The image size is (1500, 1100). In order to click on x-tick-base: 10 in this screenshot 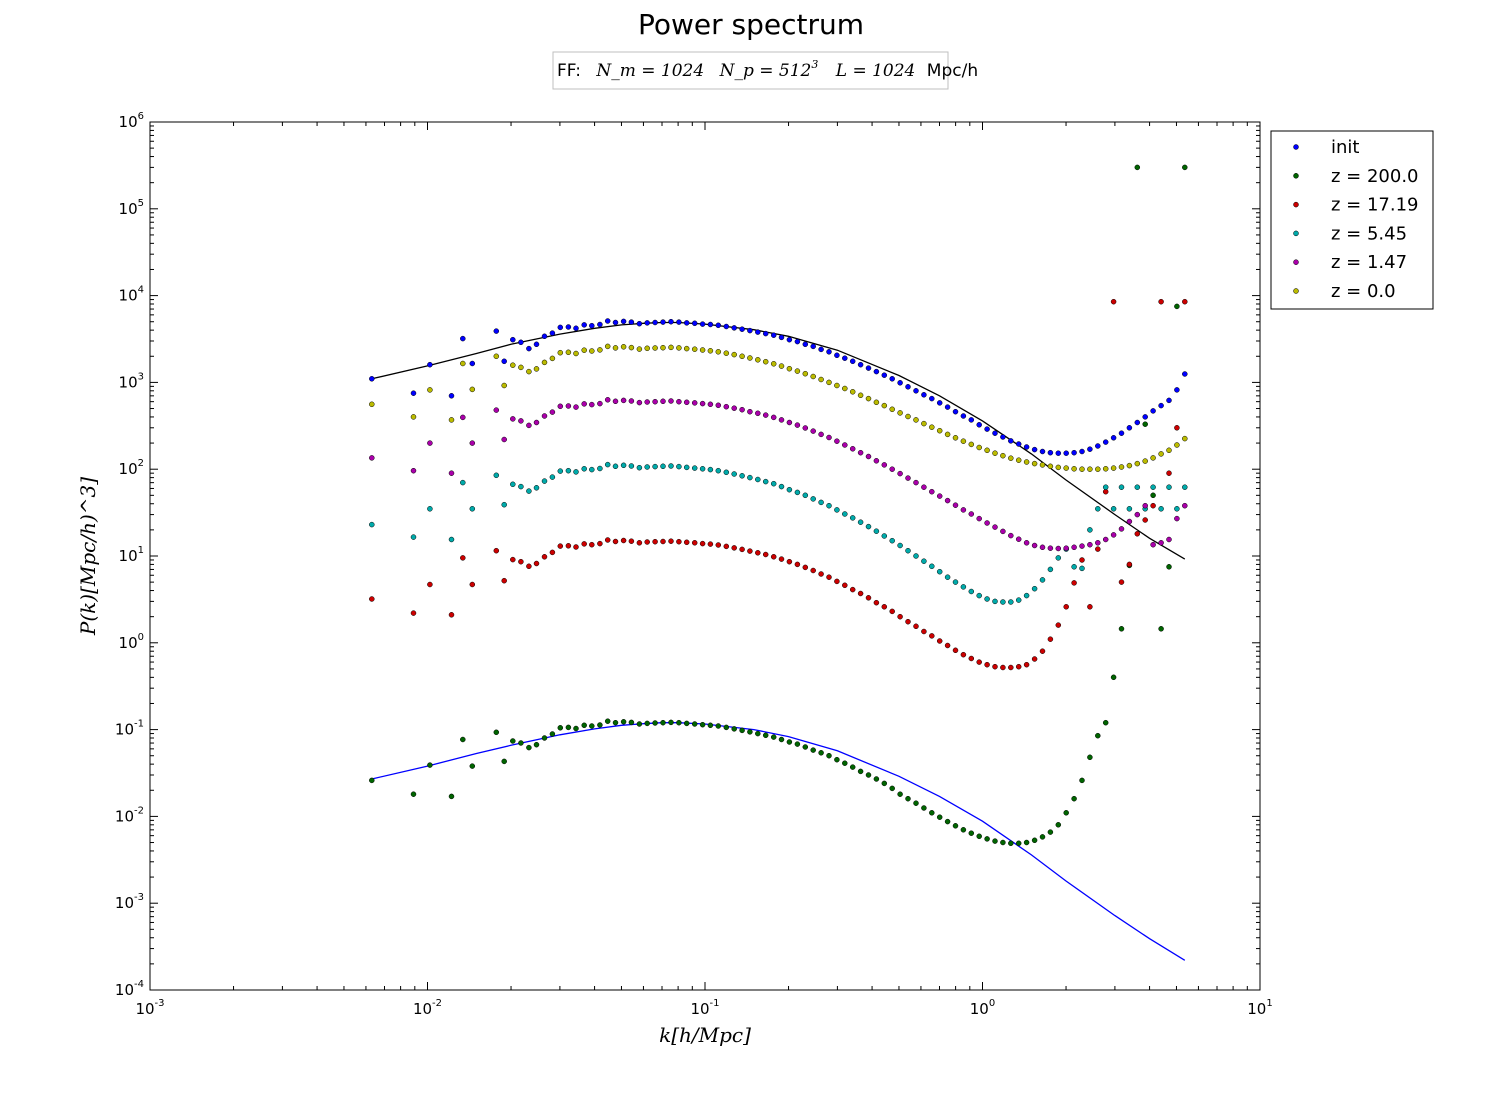, I will do `click(422, 1009)`.